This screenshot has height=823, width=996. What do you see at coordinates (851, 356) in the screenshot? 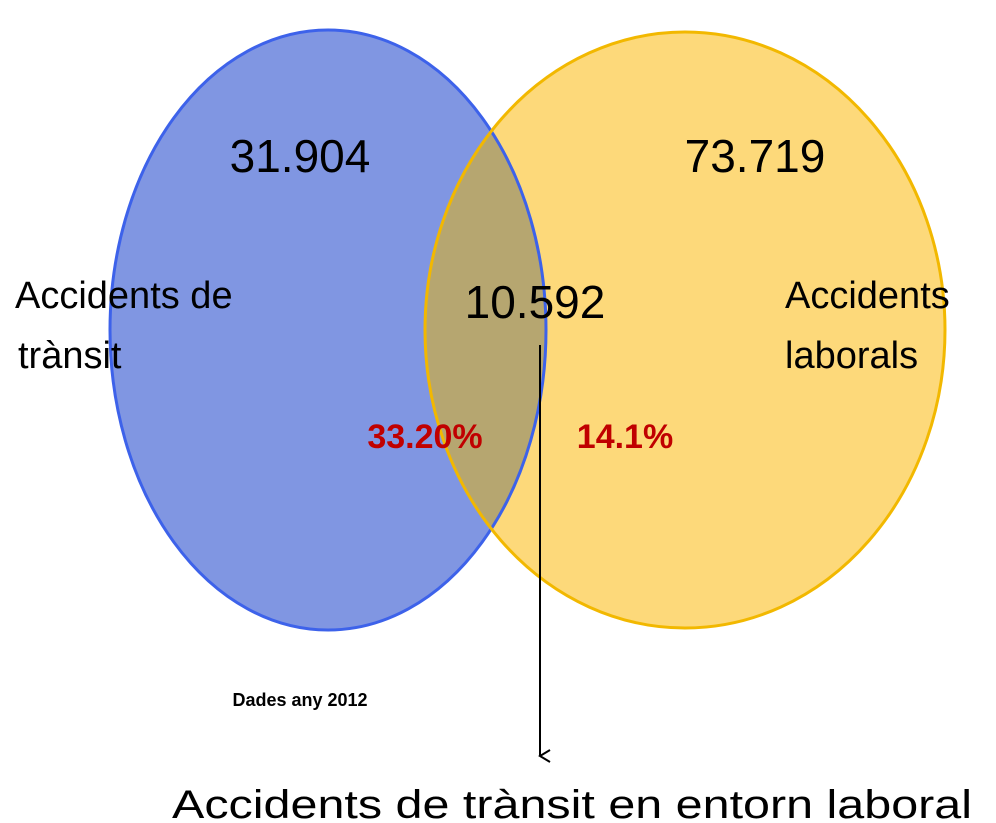
I see `set-b-label: laborals` at bounding box center [851, 356].